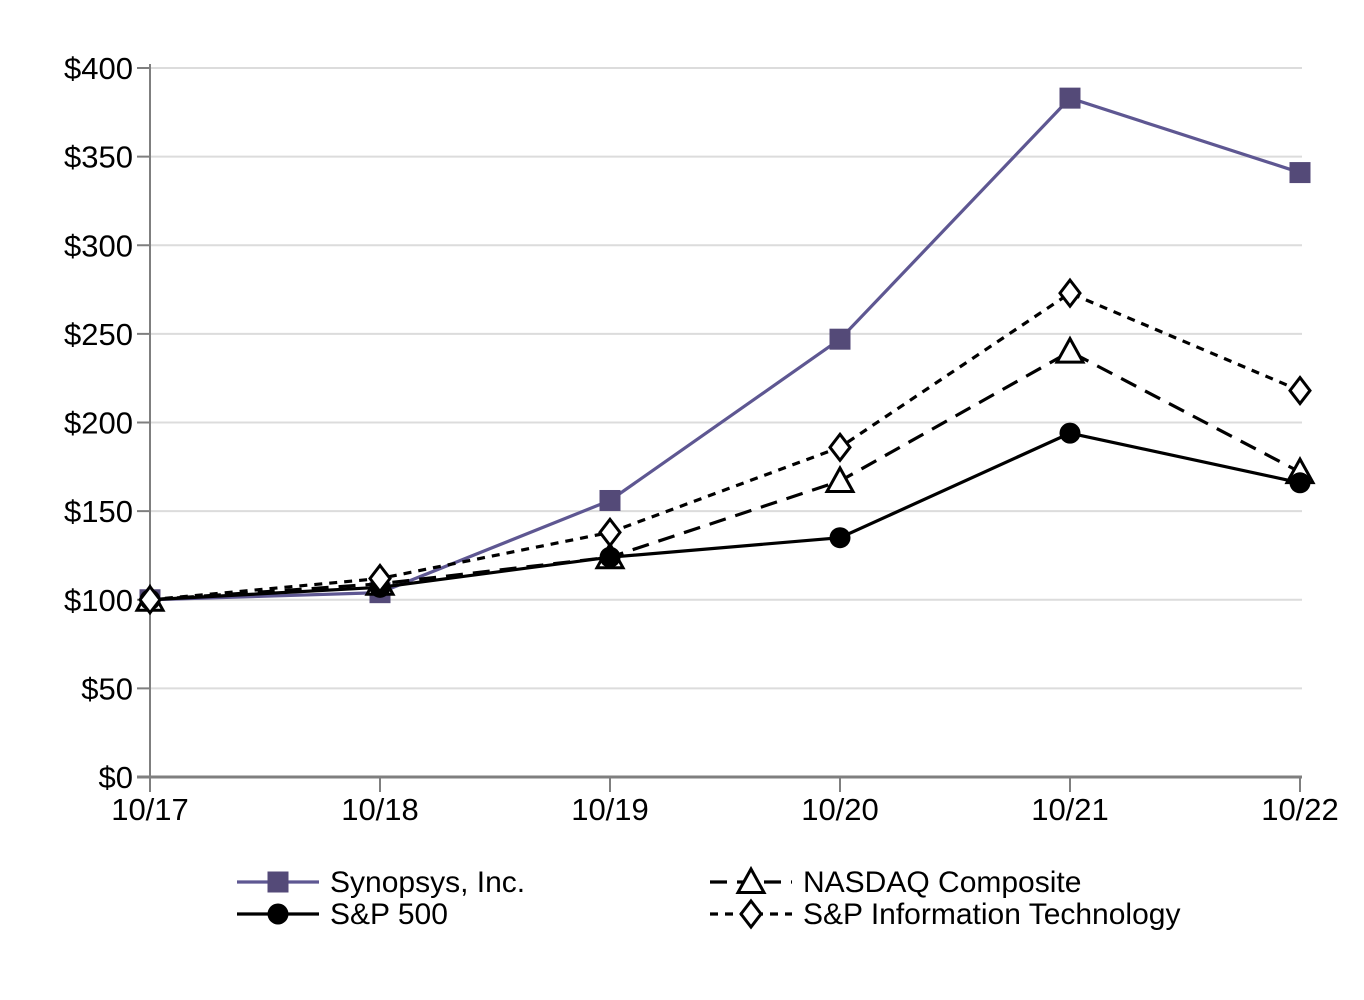 The width and height of the screenshot is (1364, 1000). What do you see at coordinates (427, 882) in the screenshot?
I see `legend-label: Synopsys, Inc.` at bounding box center [427, 882].